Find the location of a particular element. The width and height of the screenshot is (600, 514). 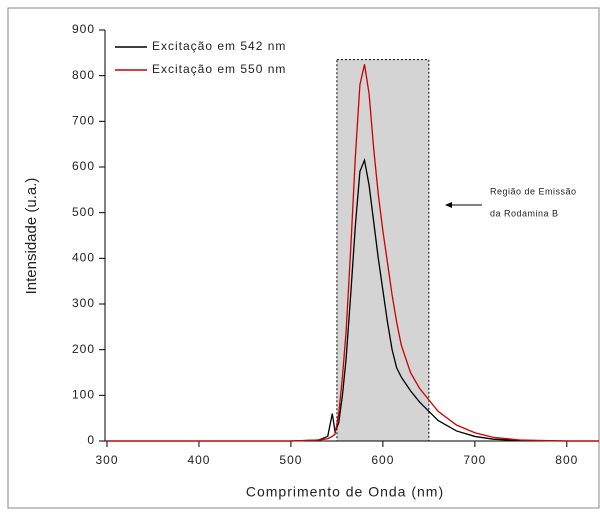

y-tick-label: 200 is located at coordinates (83, 349).